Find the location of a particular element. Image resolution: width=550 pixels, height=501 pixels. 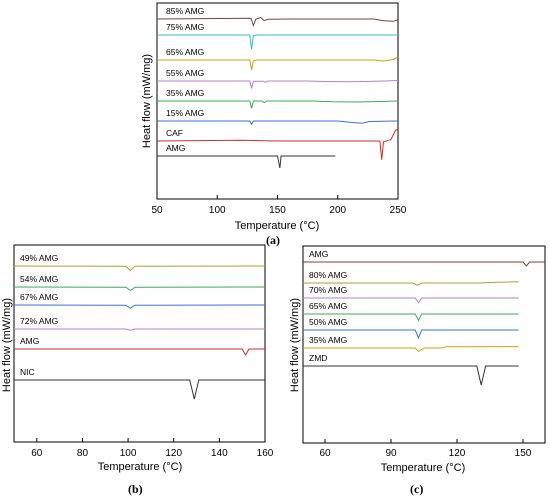

panel-c-curve-label: AMG is located at coordinates (318, 254).